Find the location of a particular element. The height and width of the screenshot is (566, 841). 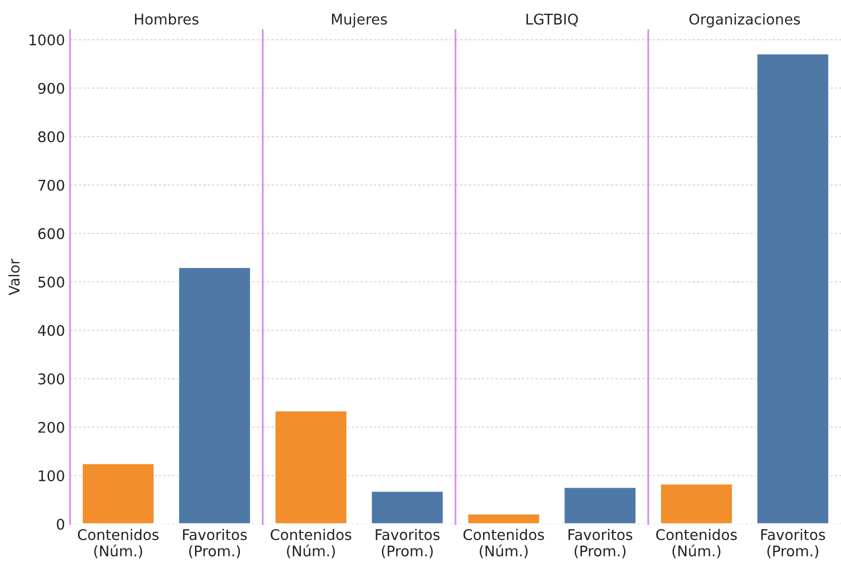

y-tick-label: 800 is located at coordinates (51, 136).